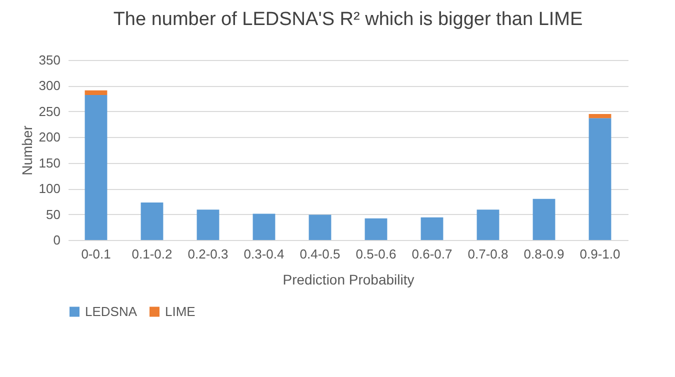 The width and height of the screenshot is (675, 377). I want to click on y-tick-label: 200, so click(49, 137).